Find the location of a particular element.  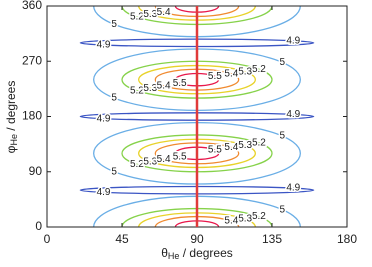

y-tick-label: 270 is located at coordinates (32, 60).